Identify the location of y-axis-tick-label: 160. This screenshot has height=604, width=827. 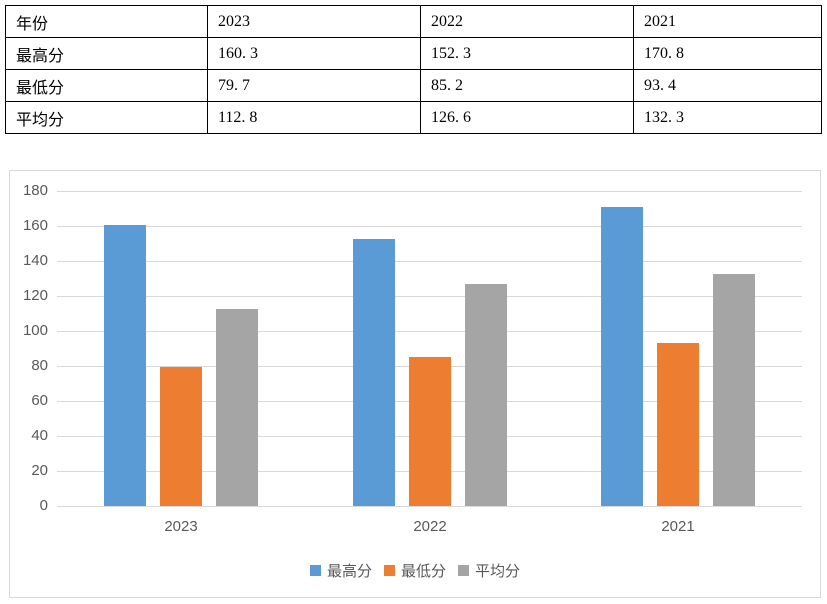
(35, 225).